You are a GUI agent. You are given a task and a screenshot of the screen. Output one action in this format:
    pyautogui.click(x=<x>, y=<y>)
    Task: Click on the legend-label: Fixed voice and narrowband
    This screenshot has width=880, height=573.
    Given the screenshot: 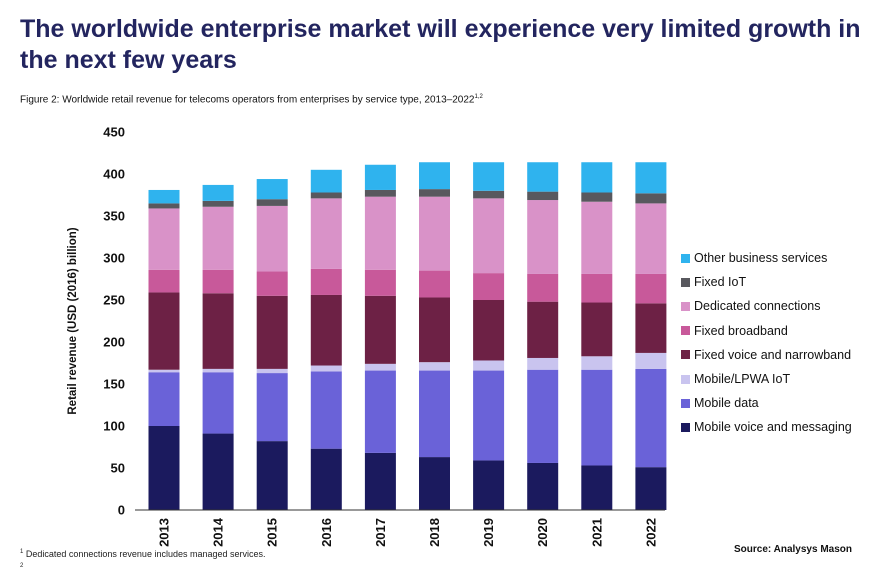 What is the action you would take?
    pyautogui.click(x=773, y=354)
    